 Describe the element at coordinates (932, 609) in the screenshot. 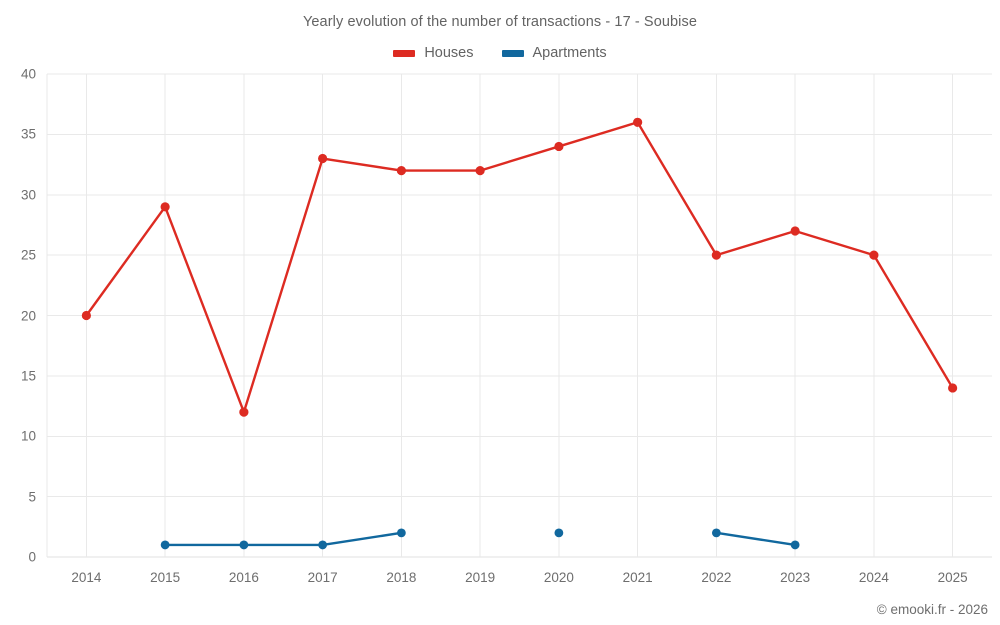

I see `copyright-footer: © emooki.fr - 2026` at that location.